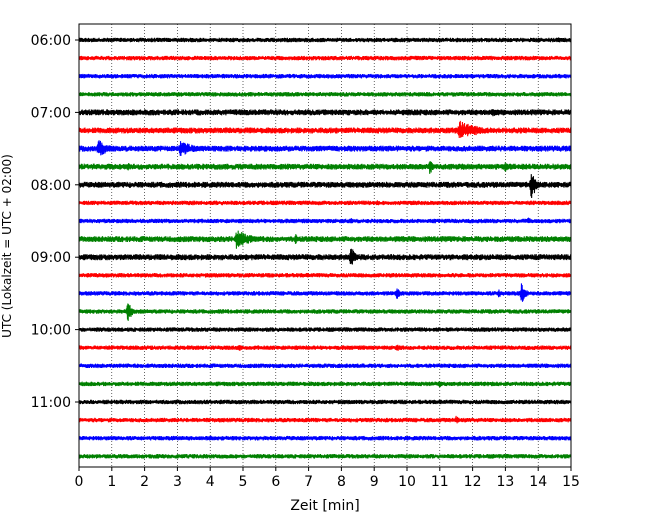 This screenshot has width=650, height=520. I want to click on y-tick-label: 11:00, so click(51, 403).